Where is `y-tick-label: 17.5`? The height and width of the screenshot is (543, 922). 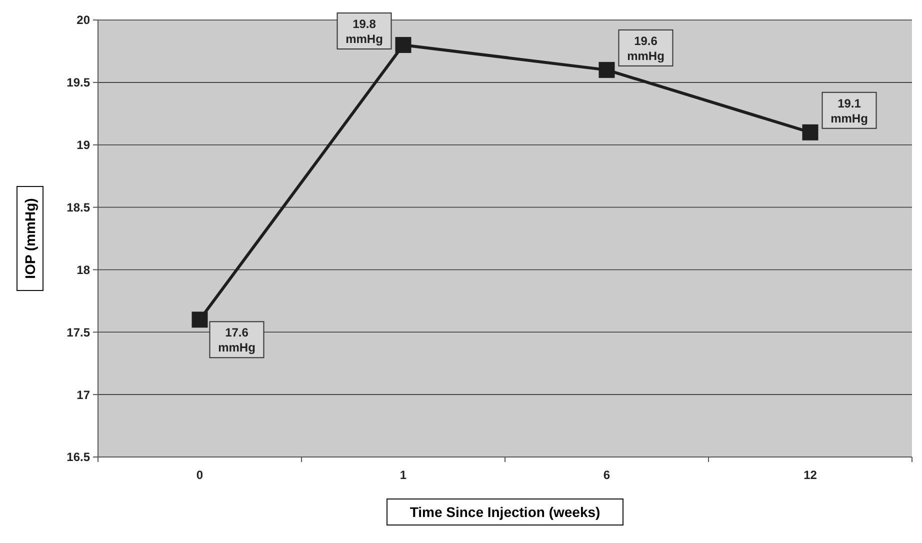
y-tick-label: 17.5 is located at coordinates (78, 332).